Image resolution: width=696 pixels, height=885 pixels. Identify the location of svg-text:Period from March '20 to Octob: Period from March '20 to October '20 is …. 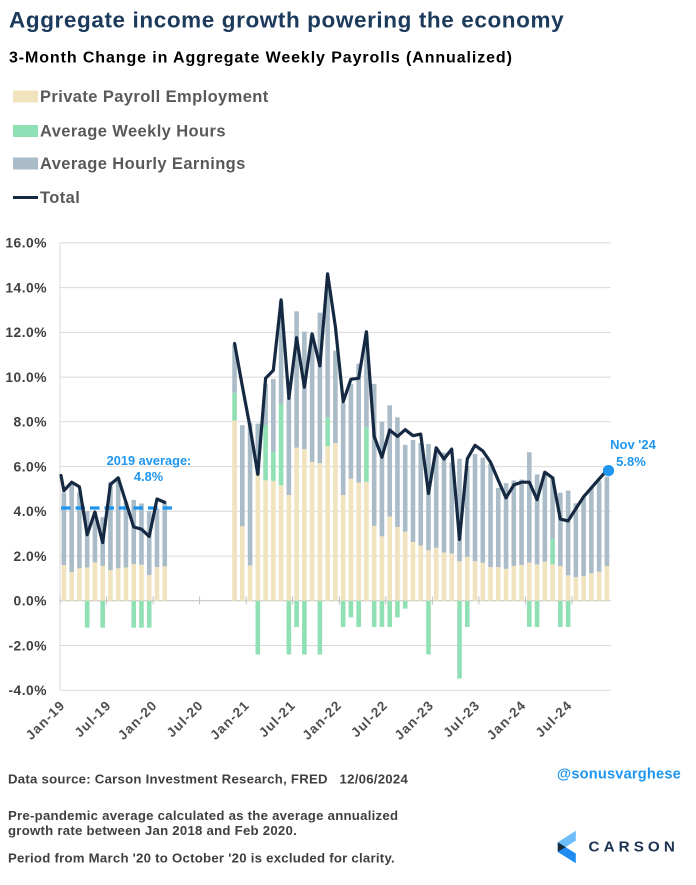
(201, 858).